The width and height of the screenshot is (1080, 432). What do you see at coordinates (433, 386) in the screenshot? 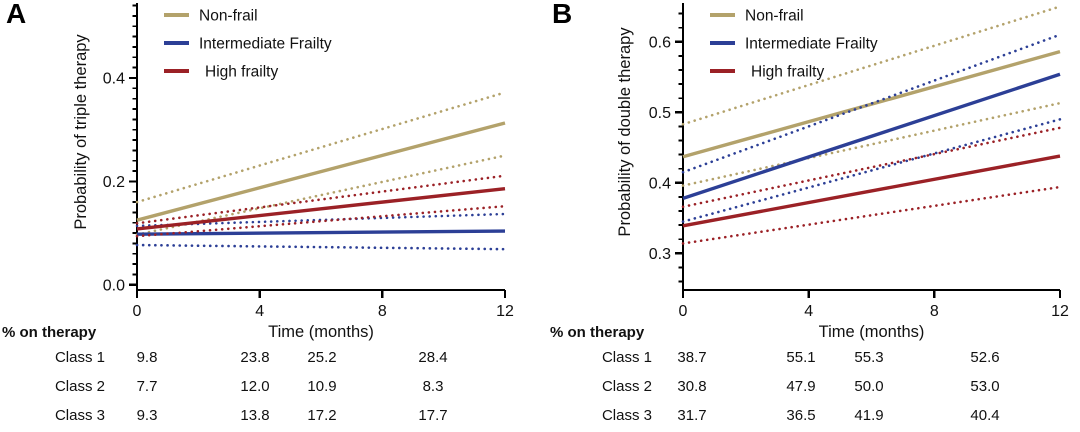
I see `cell-value: 8.3` at bounding box center [433, 386].